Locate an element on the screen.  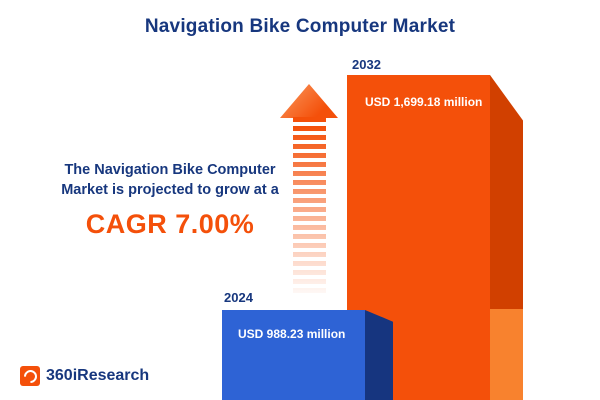
bar-2024 is located at coordinates (293, 355).